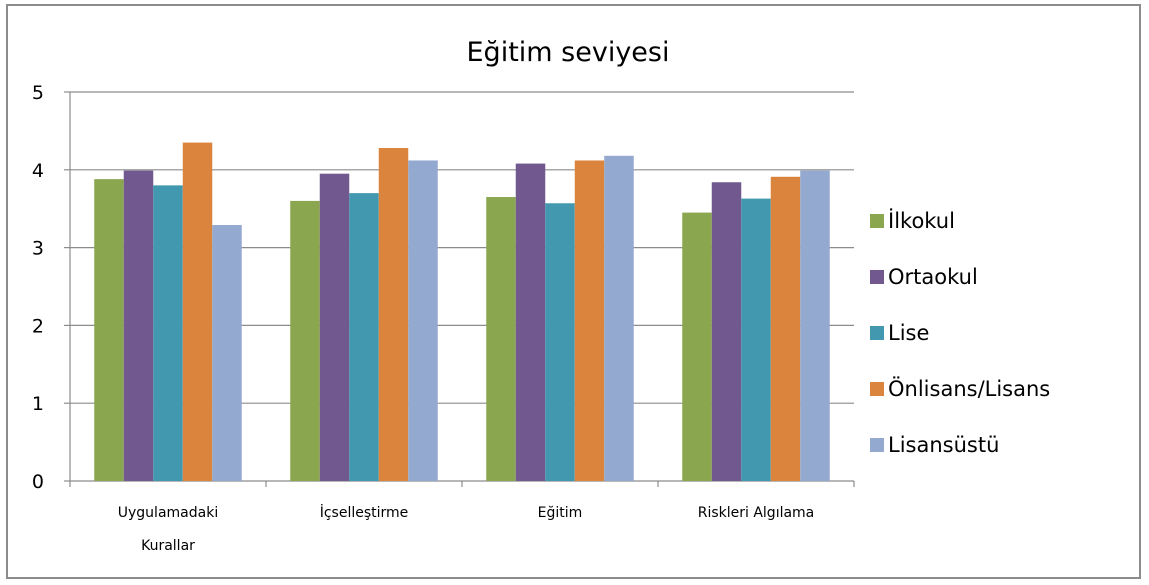 This screenshot has width=1149, height=585. Describe the element at coordinates (364, 512) in the screenshot. I see `category-label: İçselleştirme` at that location.